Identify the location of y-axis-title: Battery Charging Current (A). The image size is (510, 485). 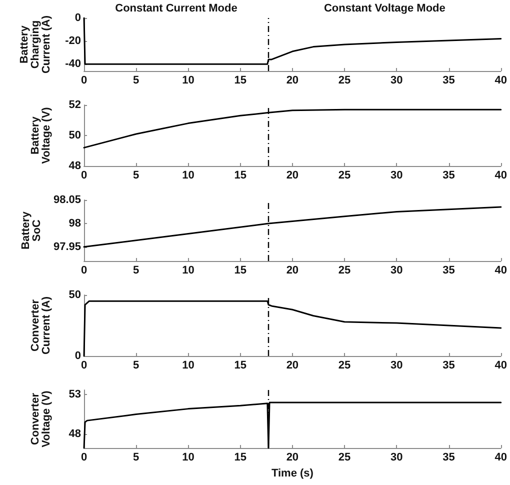
(35, 44).